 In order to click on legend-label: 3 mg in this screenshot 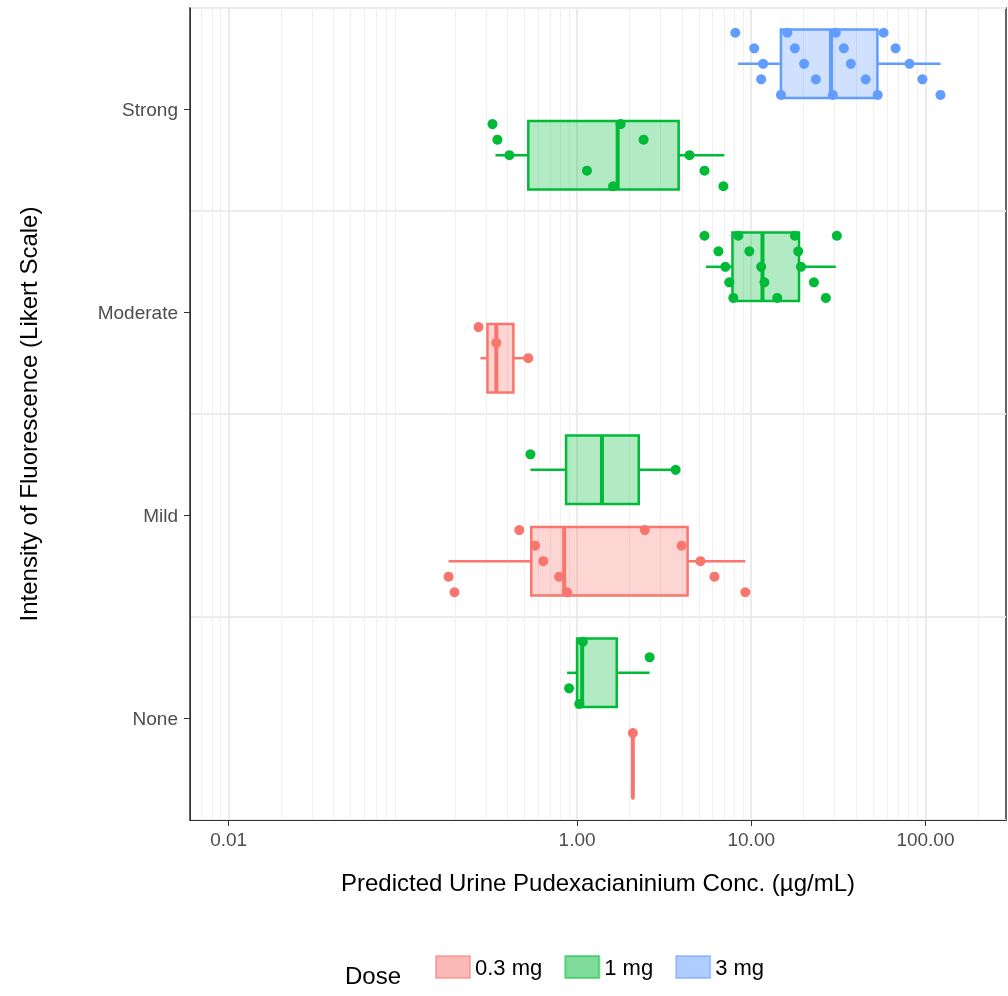, I will do `click(740, 967)`.